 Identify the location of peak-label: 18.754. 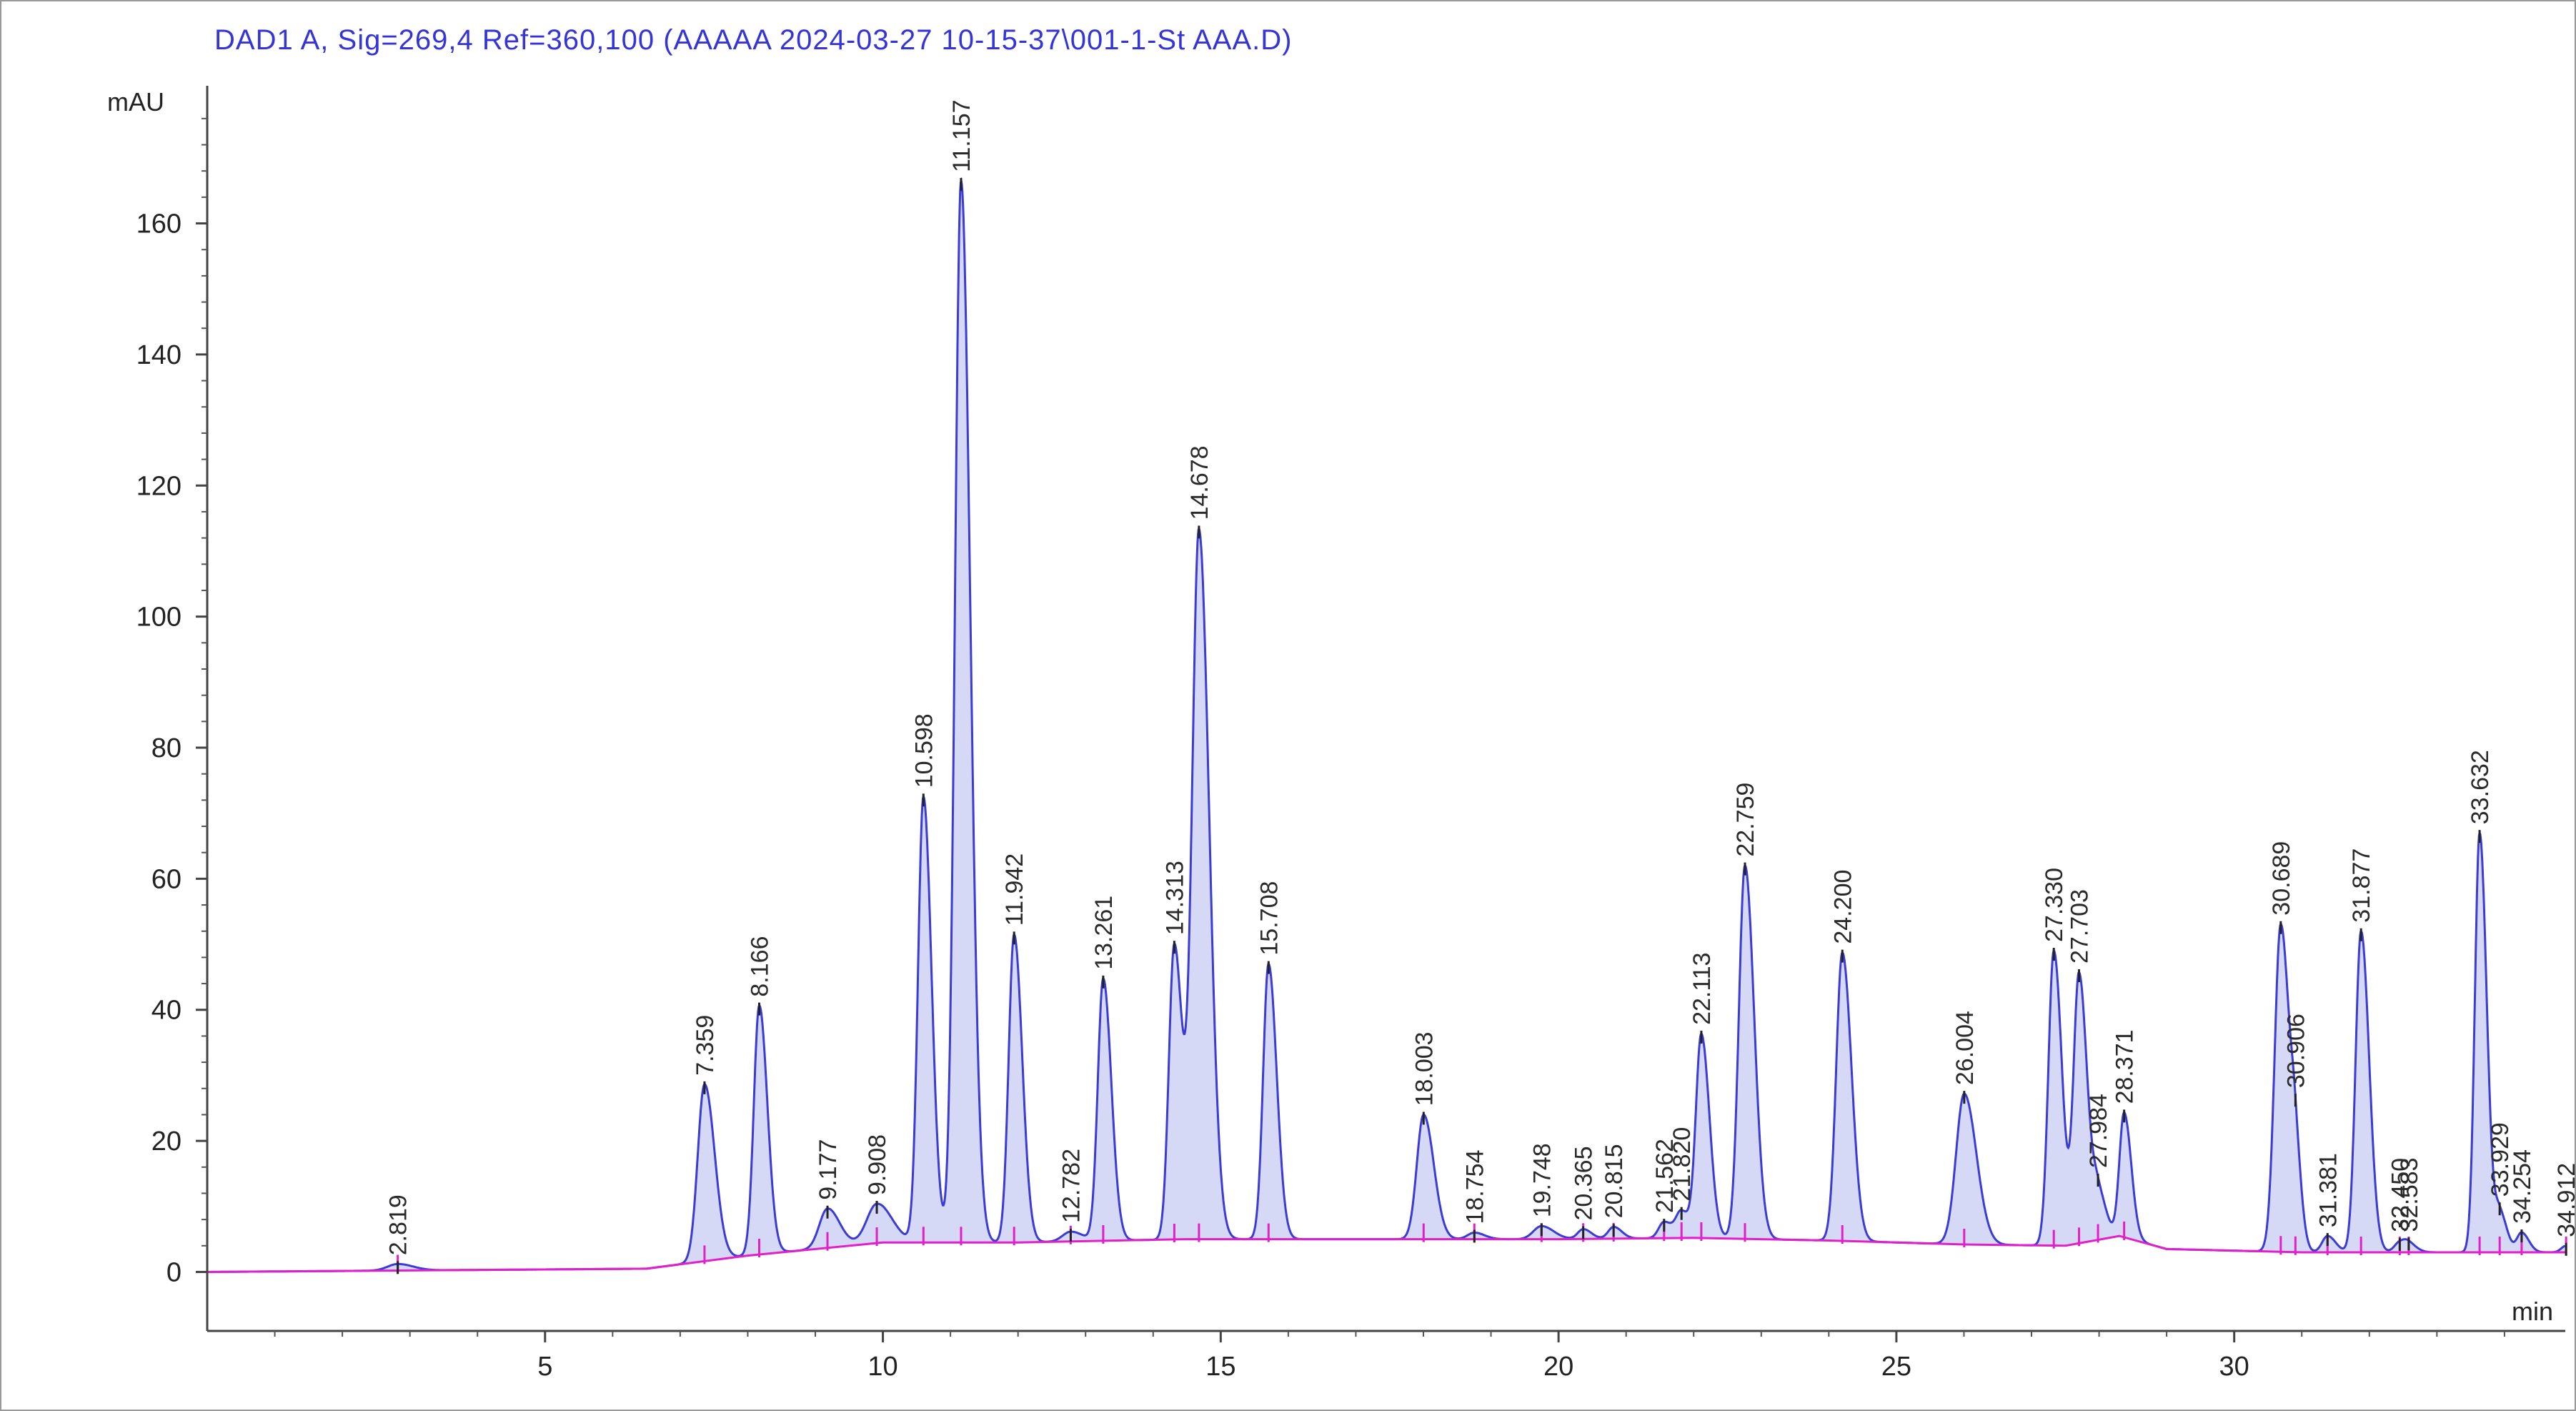
(1474, 1187).